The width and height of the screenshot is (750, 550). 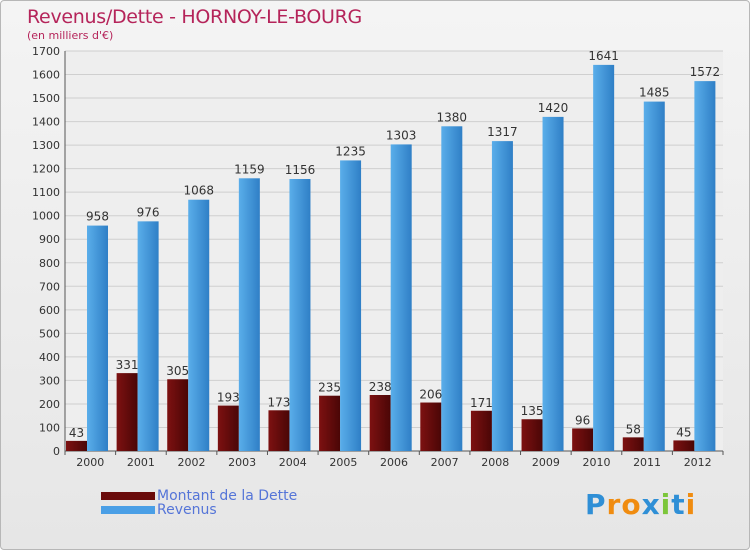 What do you see at coordinates (49, 263) in the screenshot?
I see `y-tick-label: 800` at bounding box center [49, 263].